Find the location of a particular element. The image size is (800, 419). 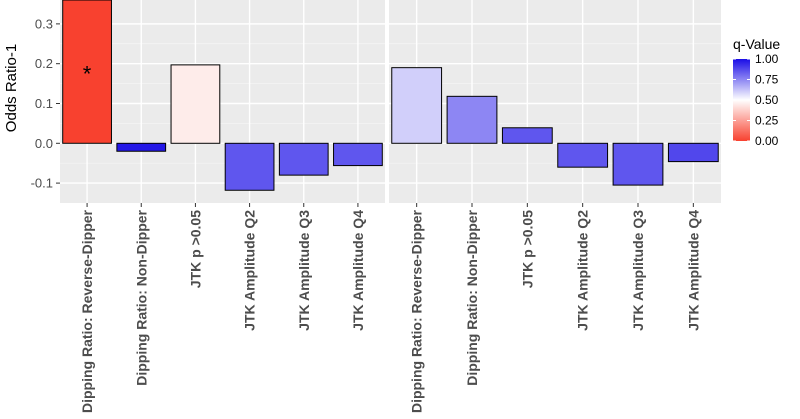

y-tick-label: 0.0 is located at coordinates (44, 143).